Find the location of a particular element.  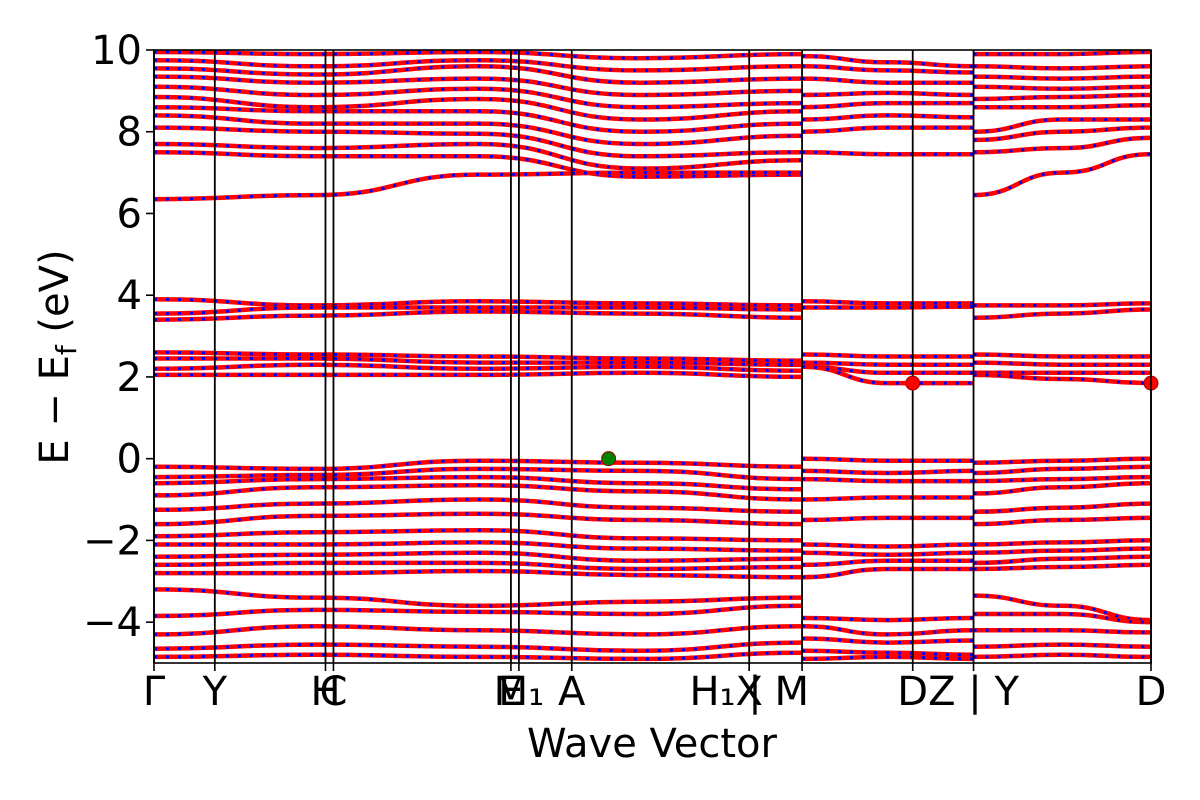

y-tick-label: 6 is located at coordinates (129, 214).